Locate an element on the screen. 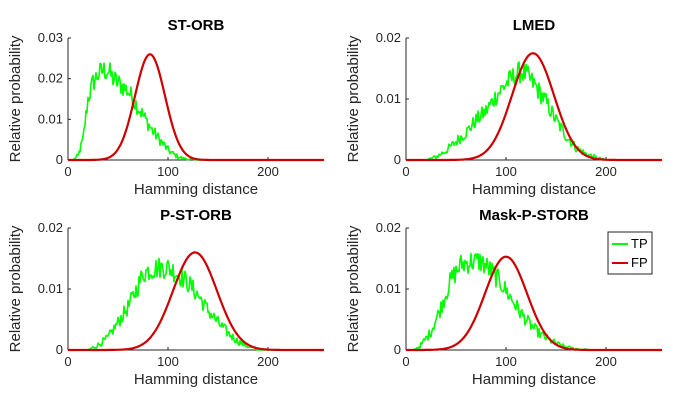 This screenshot has height=413, width=688. legend: TP FP is located at coordinates (630, 253).